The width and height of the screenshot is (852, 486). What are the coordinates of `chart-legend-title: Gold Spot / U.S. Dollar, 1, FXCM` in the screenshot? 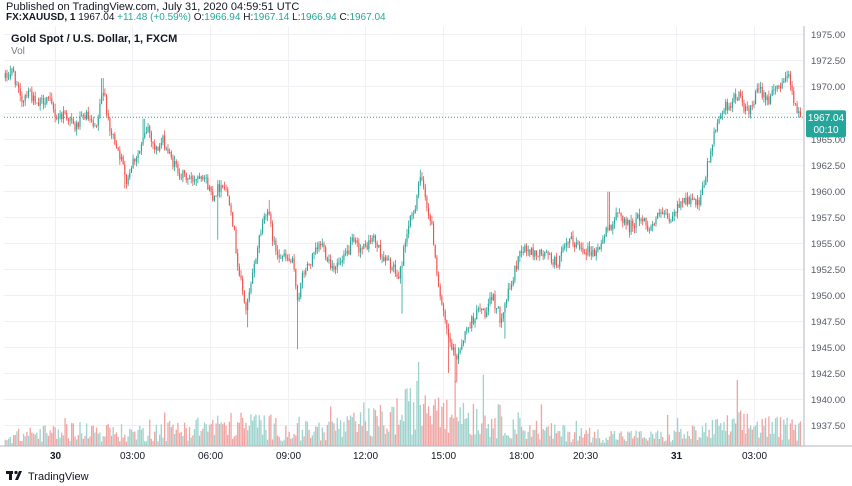 It's located at (94, 39).